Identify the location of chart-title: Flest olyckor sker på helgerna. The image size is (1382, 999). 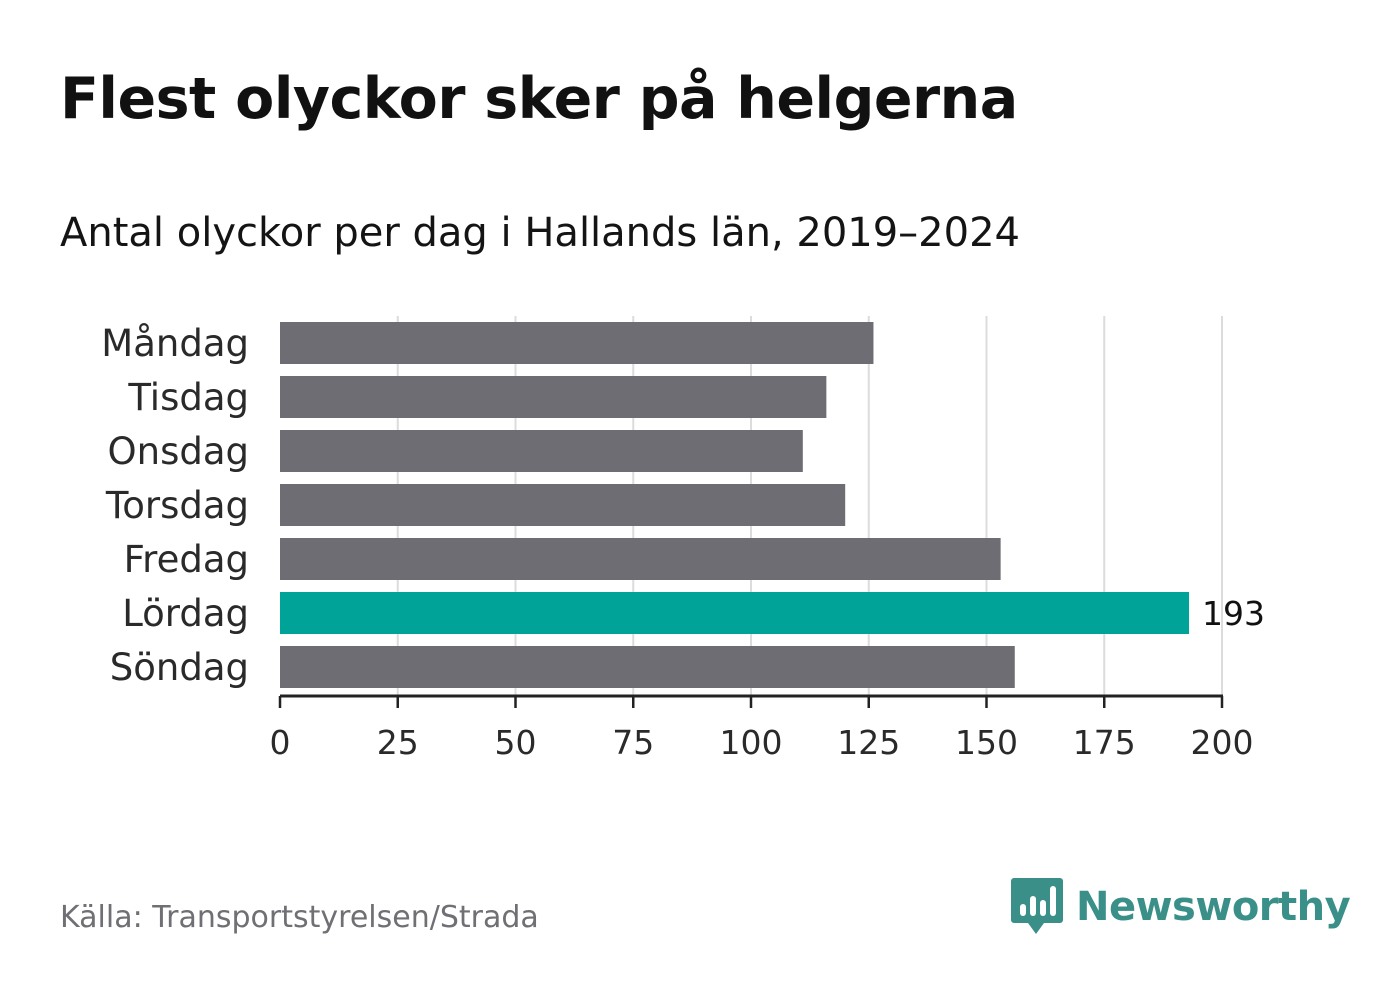
(539, 99).